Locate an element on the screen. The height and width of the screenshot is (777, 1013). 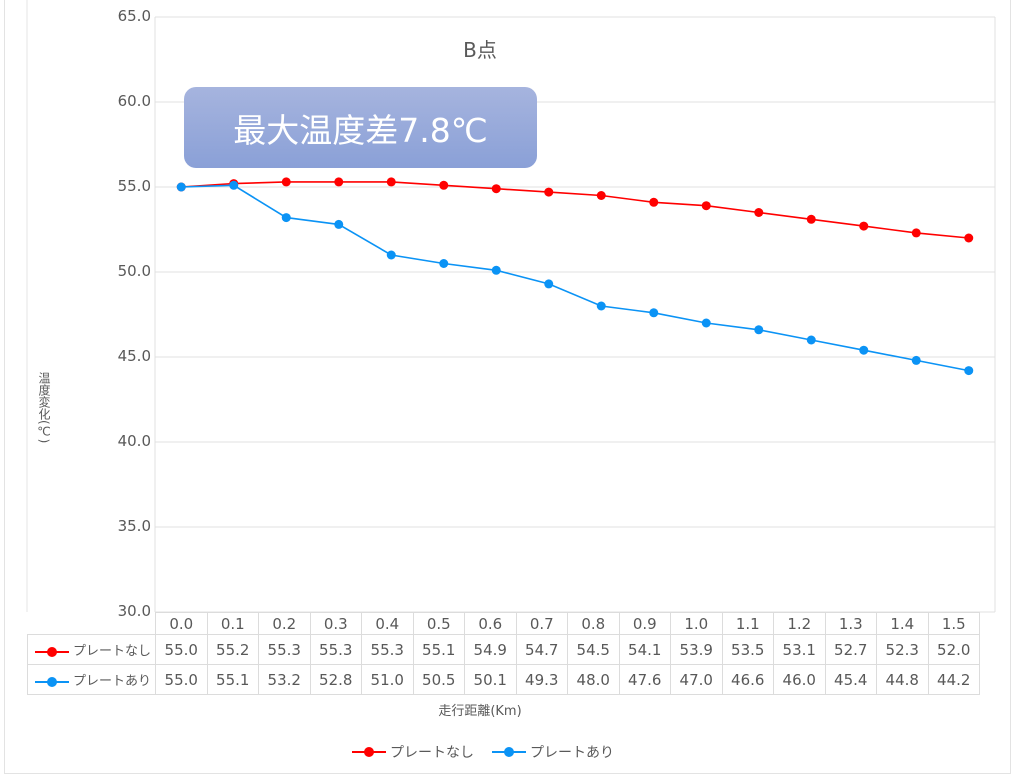
table-cell: 46.6 is located at coordinates (747, 679).